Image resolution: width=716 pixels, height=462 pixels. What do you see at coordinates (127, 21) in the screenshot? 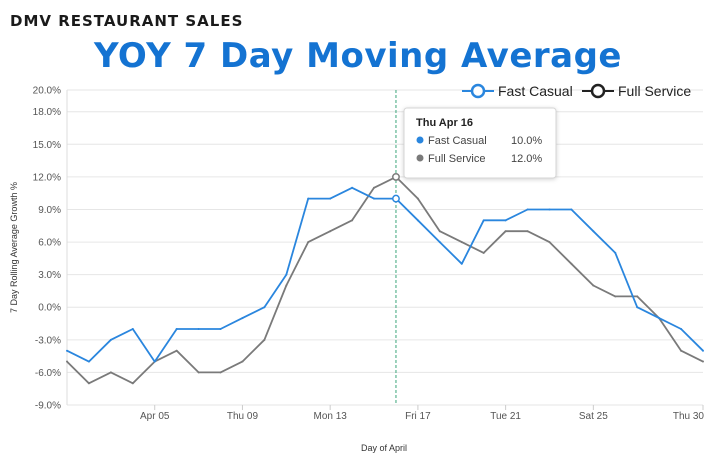
I see `chart-supertitle: DMV RESTAURANT SALES` at bounding box center [127, 21].